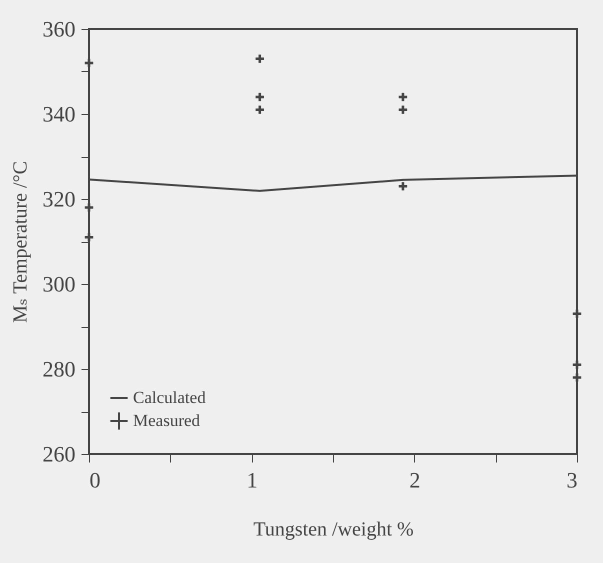 This screenshot has height=563, width=603. What do you see at coordinates (59, 454) in the screenshot?
I see `y-tick-label: 260` at bounding box center [59, 454].